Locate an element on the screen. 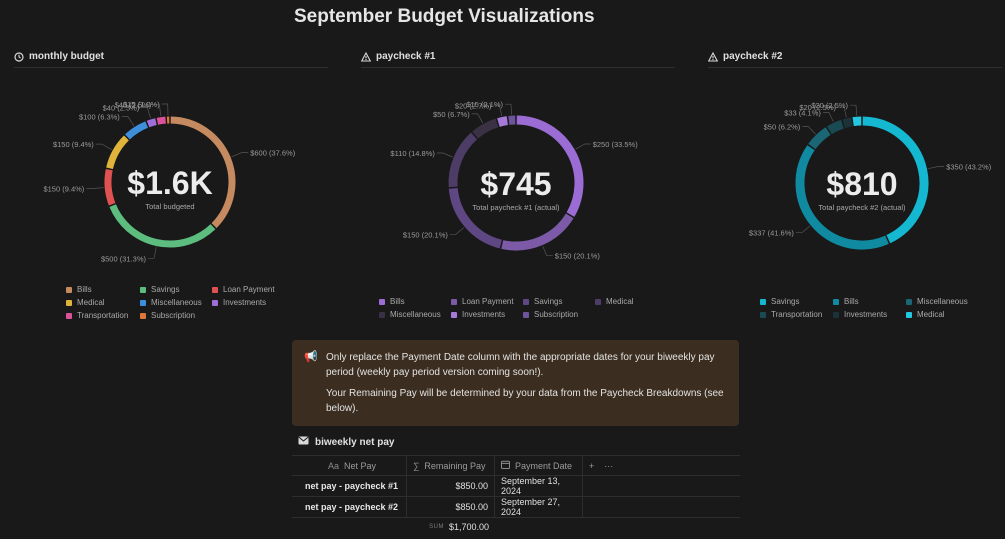  slice-label: $33 (4.1%) is located at coordinates (802, 112).